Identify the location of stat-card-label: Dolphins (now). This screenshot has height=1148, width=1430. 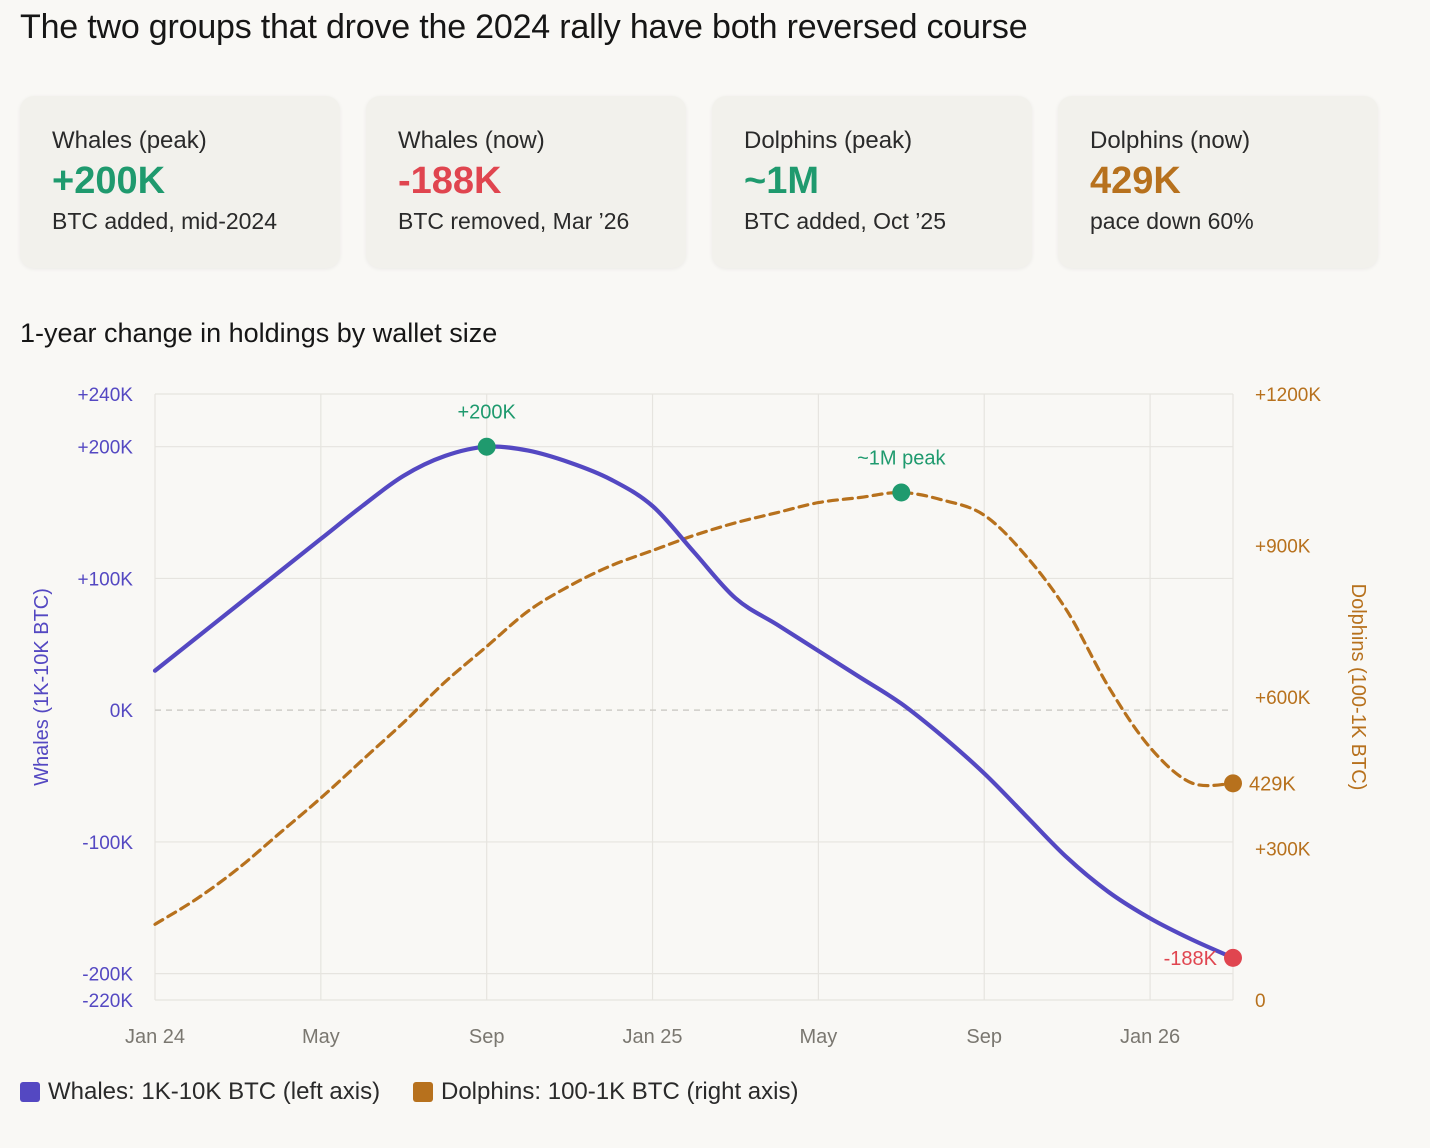
(1170, 140).